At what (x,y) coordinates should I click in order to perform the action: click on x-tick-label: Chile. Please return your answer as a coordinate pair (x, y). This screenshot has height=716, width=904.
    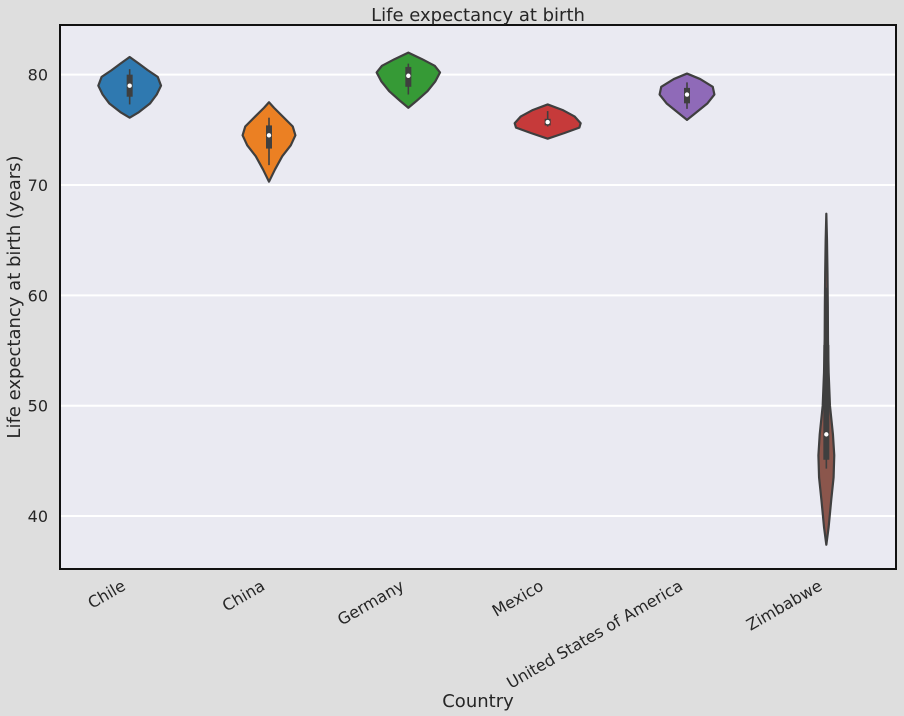
    Looking at the image, I should click on (106, 594).